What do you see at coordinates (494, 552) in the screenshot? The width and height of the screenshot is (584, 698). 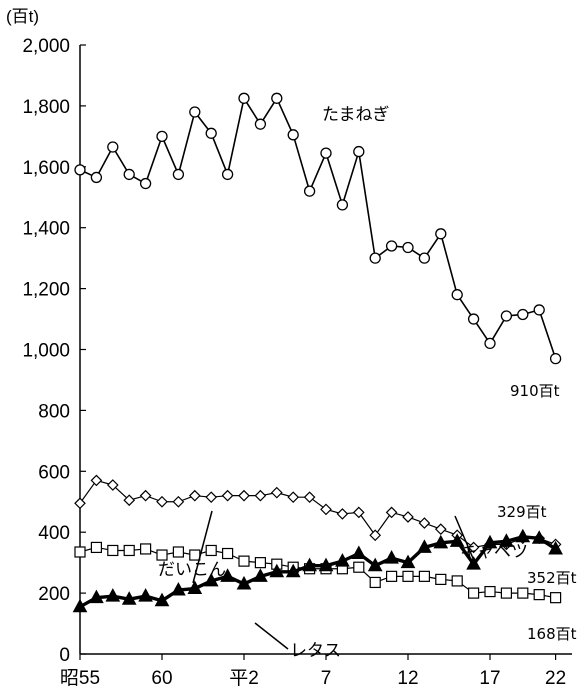 I see `series-label-diamond: キャベツ` at bounding box center [494, 552].